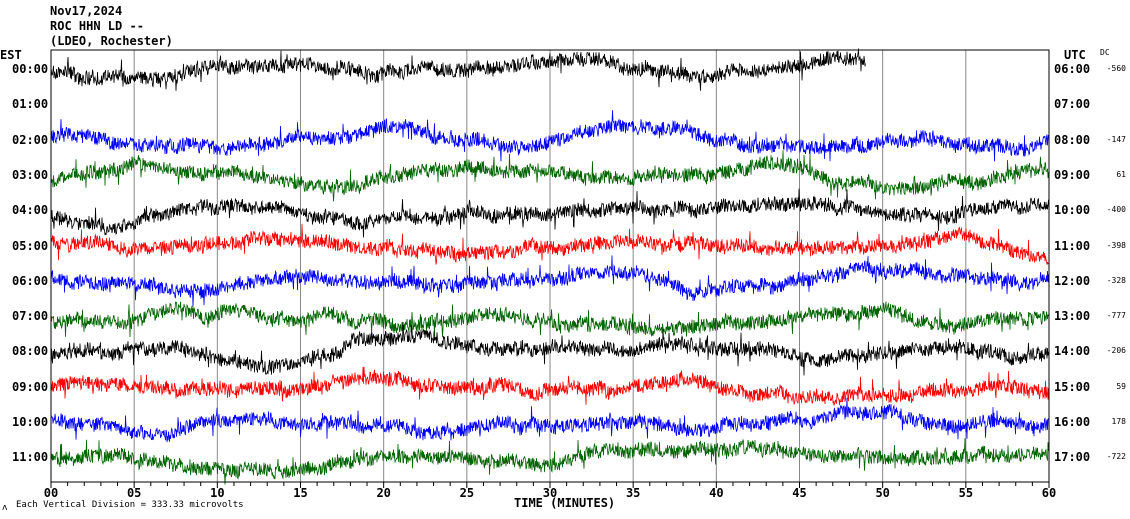  What do you see at coordinates (1072, 174) in the screenshot?
I see `utc-label: 09:00` at bounding box center [1072, 174].